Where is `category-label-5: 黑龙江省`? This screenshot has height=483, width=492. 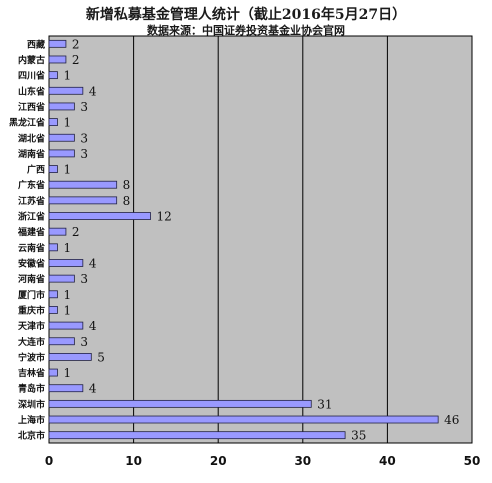 category-label-5: 黑龙江省 is located at coordinates (27, 123).